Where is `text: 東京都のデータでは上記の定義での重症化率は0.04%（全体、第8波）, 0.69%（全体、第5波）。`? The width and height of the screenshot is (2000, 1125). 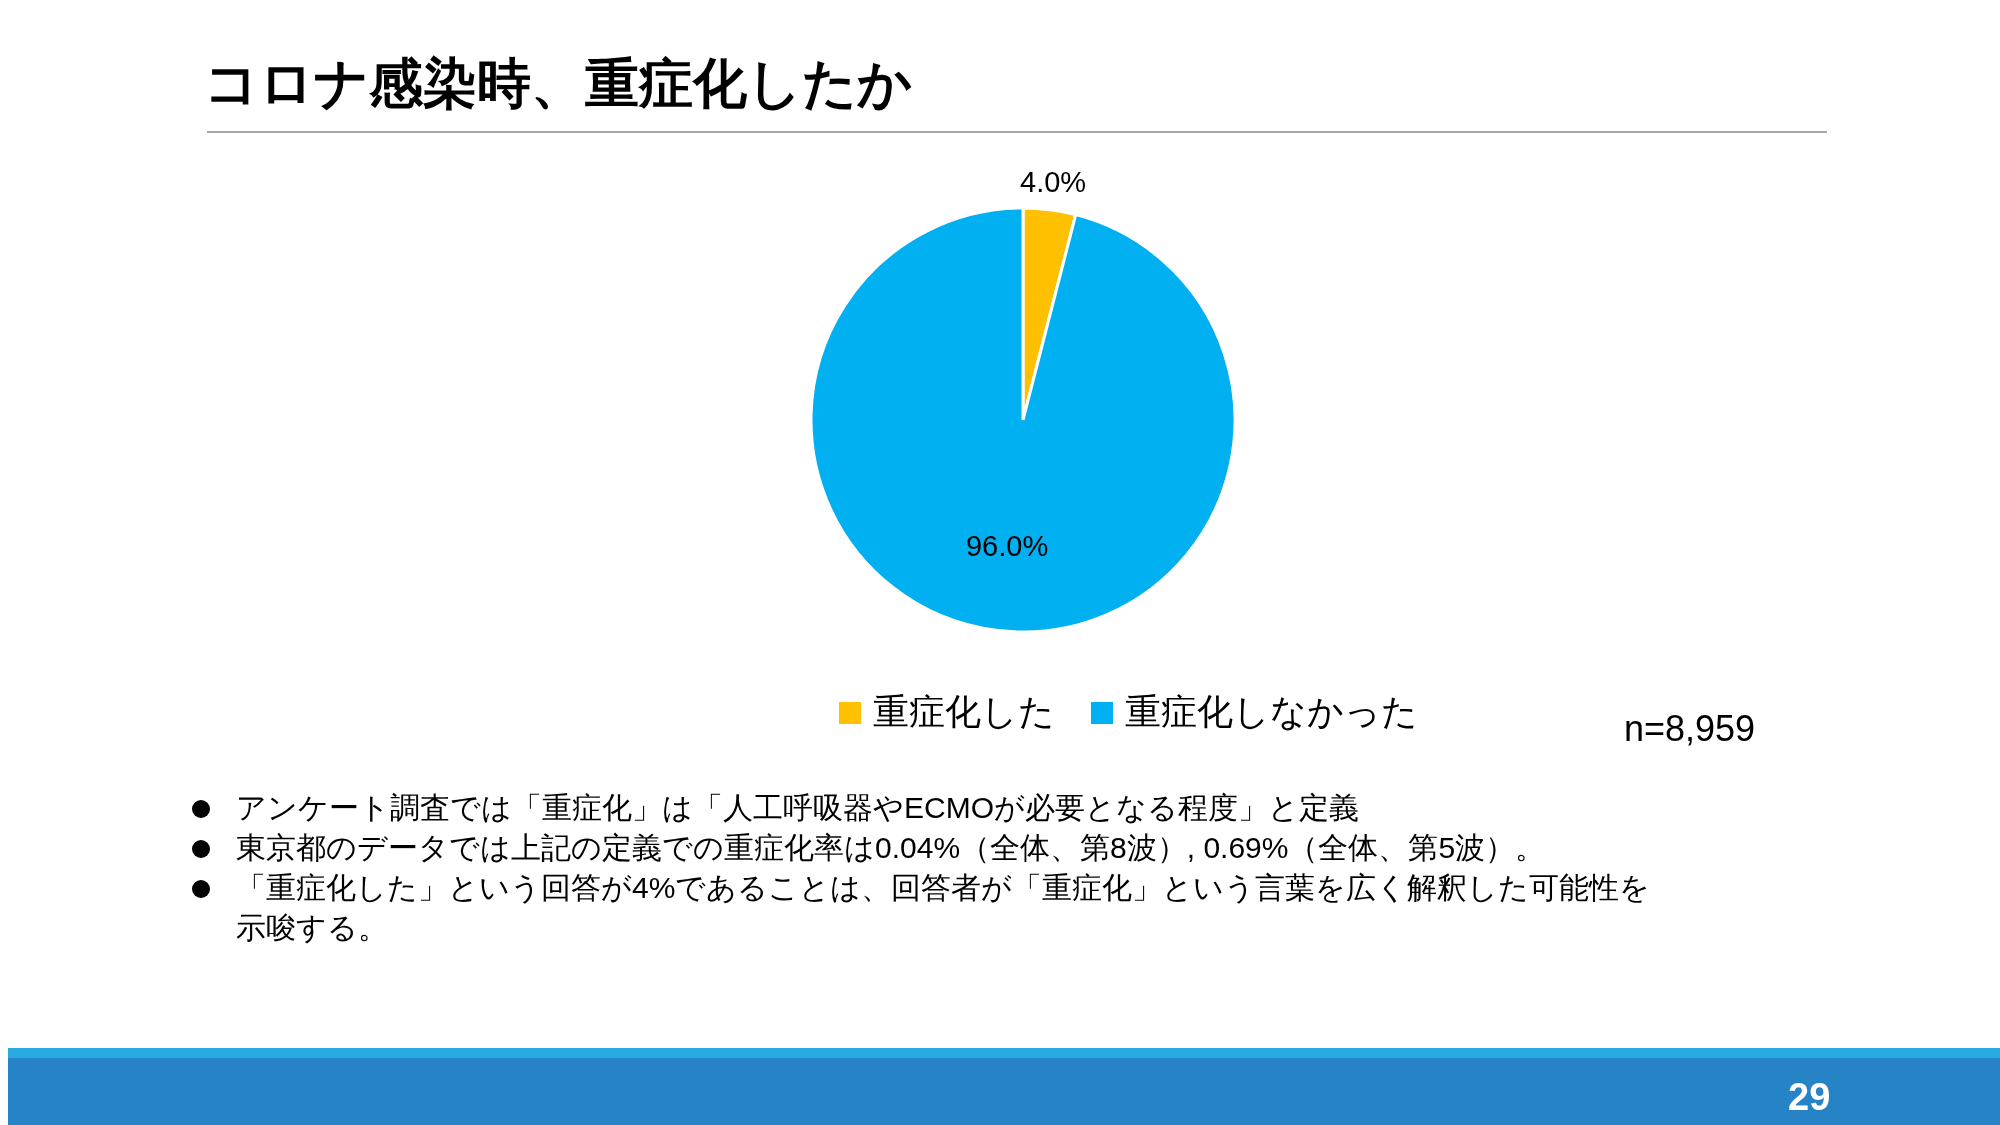 text: 東京都のデータでは上記の定義での重症化率は0.04%（全体、第8波）, 0.69%（全体、第5波）。 is located at coordinates (891, 848).